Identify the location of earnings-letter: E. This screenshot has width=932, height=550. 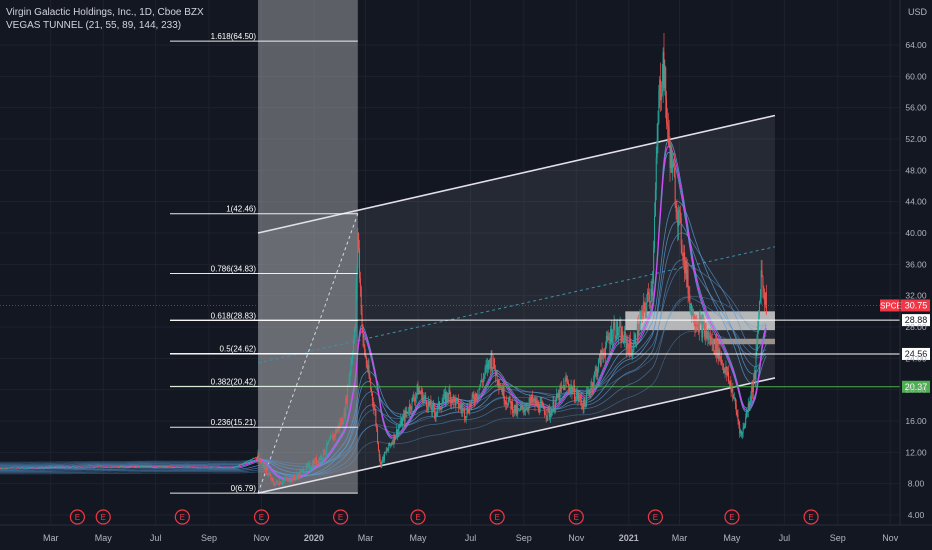
(576, 517).